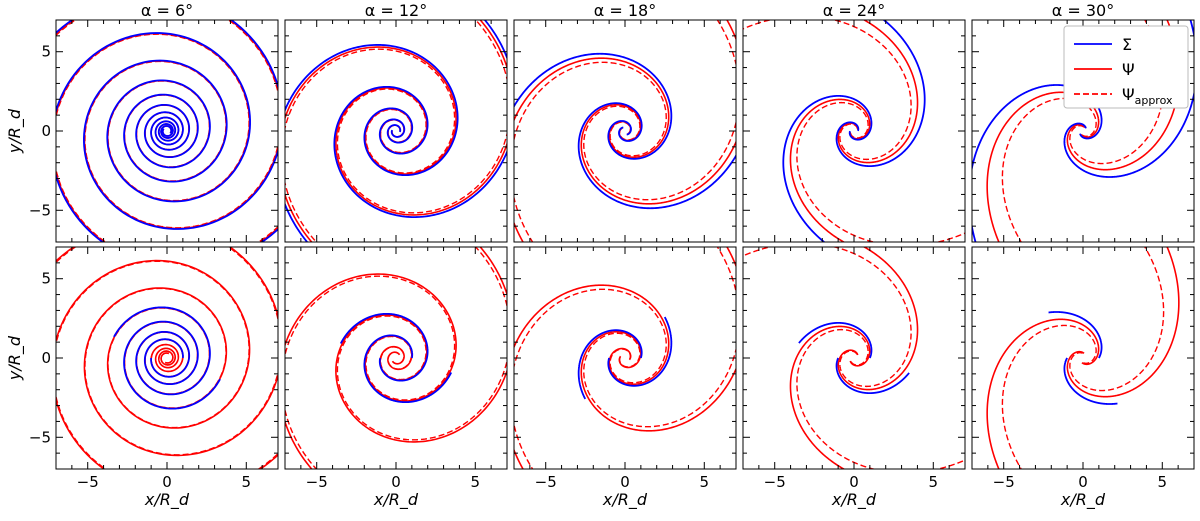 The image size is (1200, 521). I want to click on panel-title-alpha: α = 18°, so click(625, 10).